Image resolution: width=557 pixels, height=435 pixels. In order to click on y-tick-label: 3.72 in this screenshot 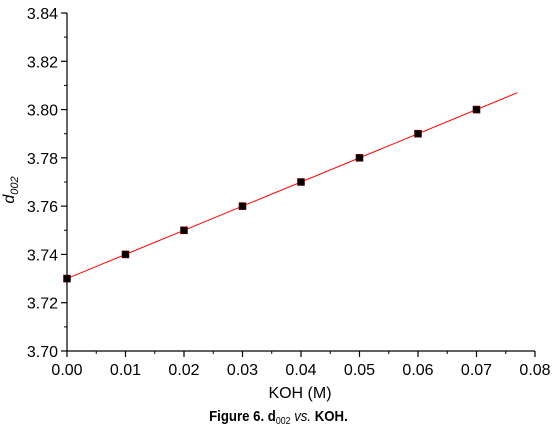, I will do `click(42, 304)`.